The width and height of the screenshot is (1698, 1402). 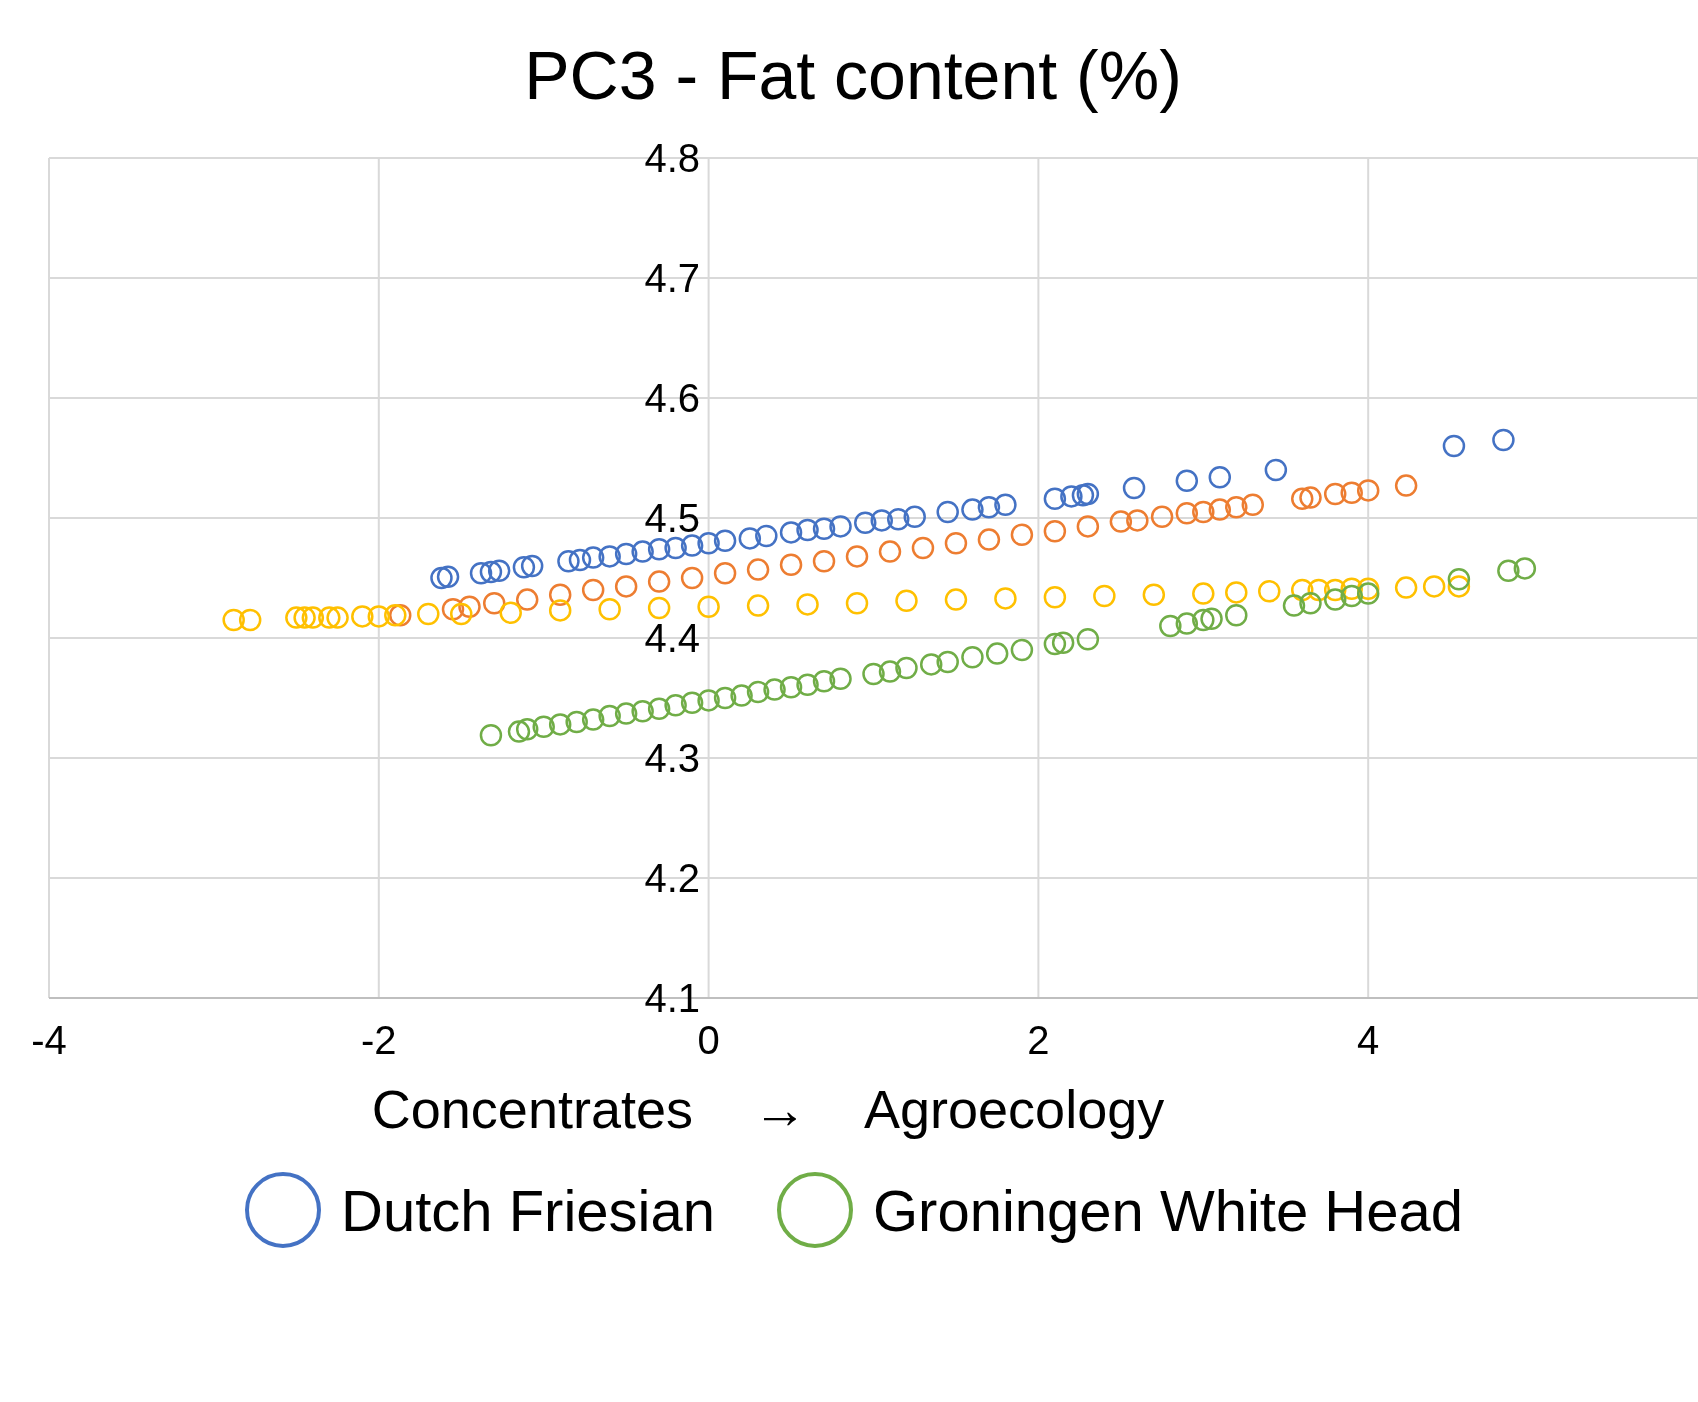 What do you see at coordinates (672, 518) in the screenshot?
I see `y-tick-label: 4.5` at bounding box center [672, 518].